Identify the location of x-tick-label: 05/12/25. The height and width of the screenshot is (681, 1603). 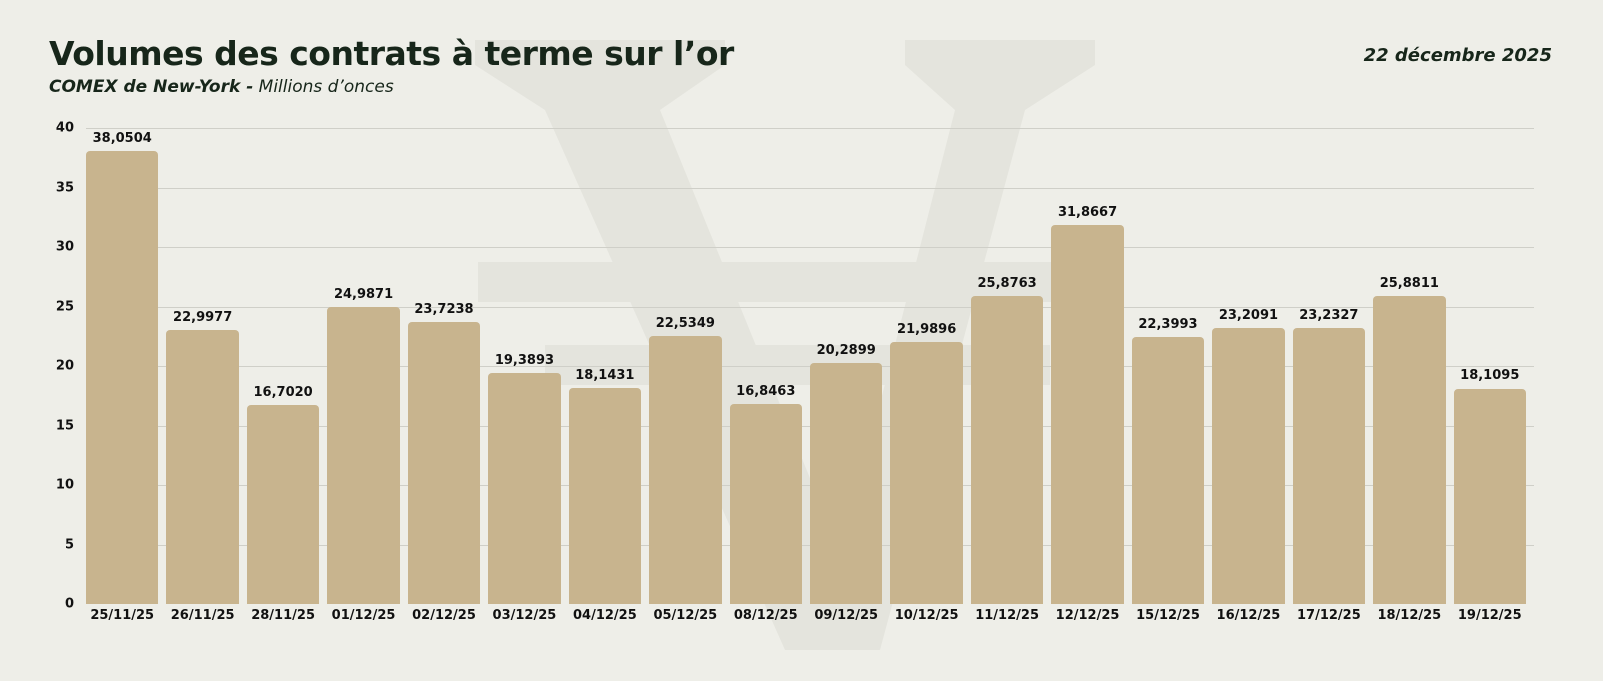
(685, 615).